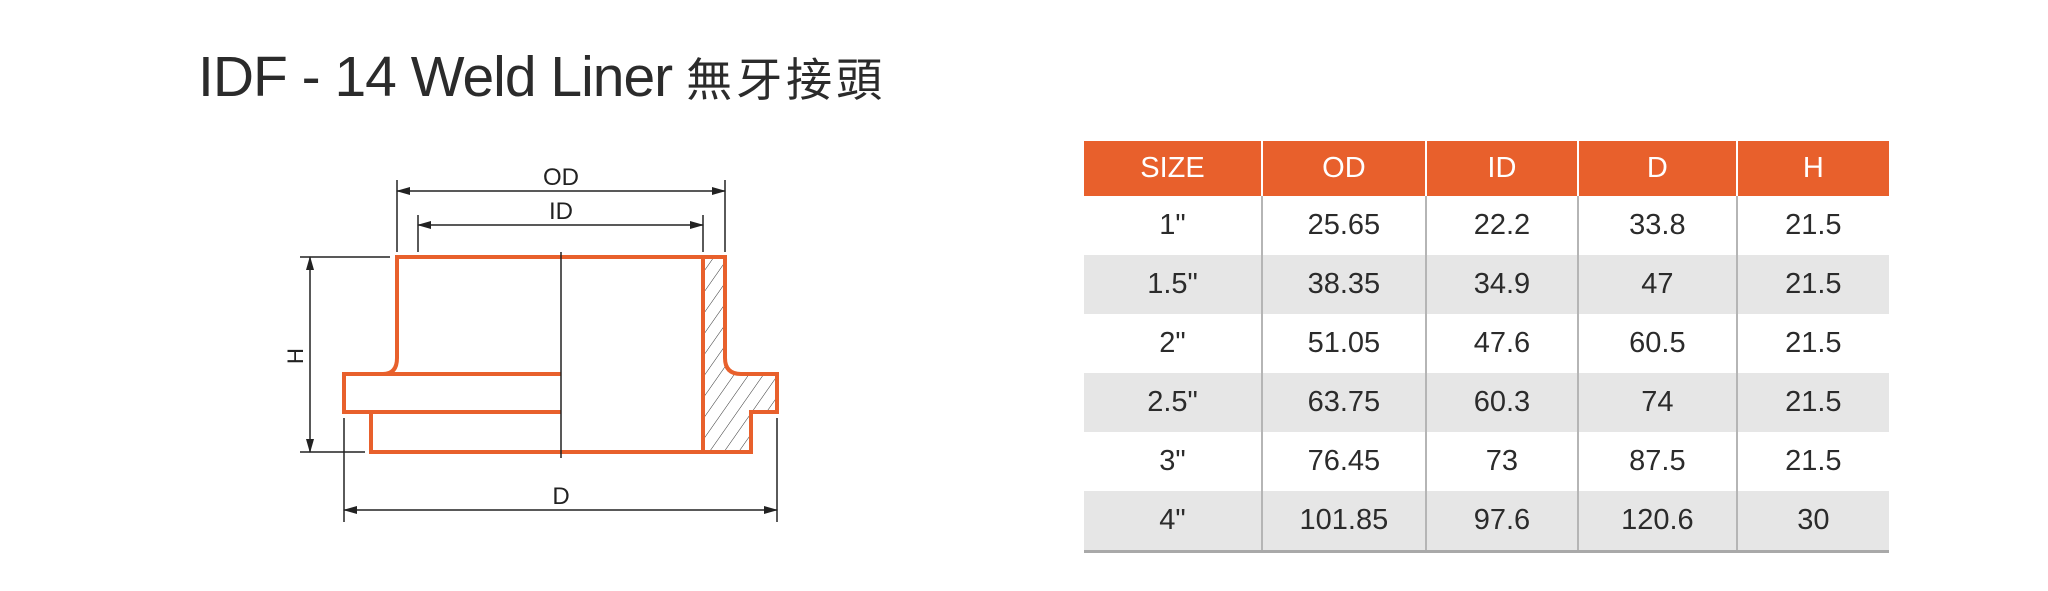 The image size is (2048, 591). What do you see at coordinates (1173, 402) in the screenshot?
I see `cell-size: 2.5"` at bounding box center [1173, 402].